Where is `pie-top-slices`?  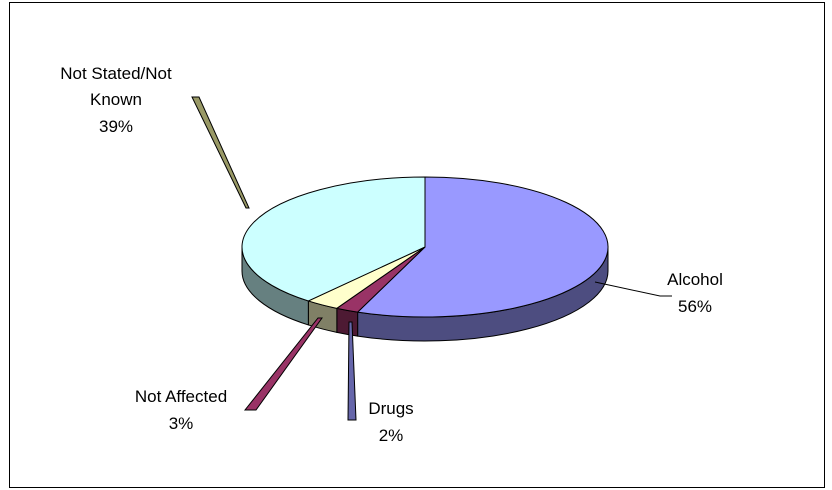
pie-top-slices is located at coordinates (425, 247).